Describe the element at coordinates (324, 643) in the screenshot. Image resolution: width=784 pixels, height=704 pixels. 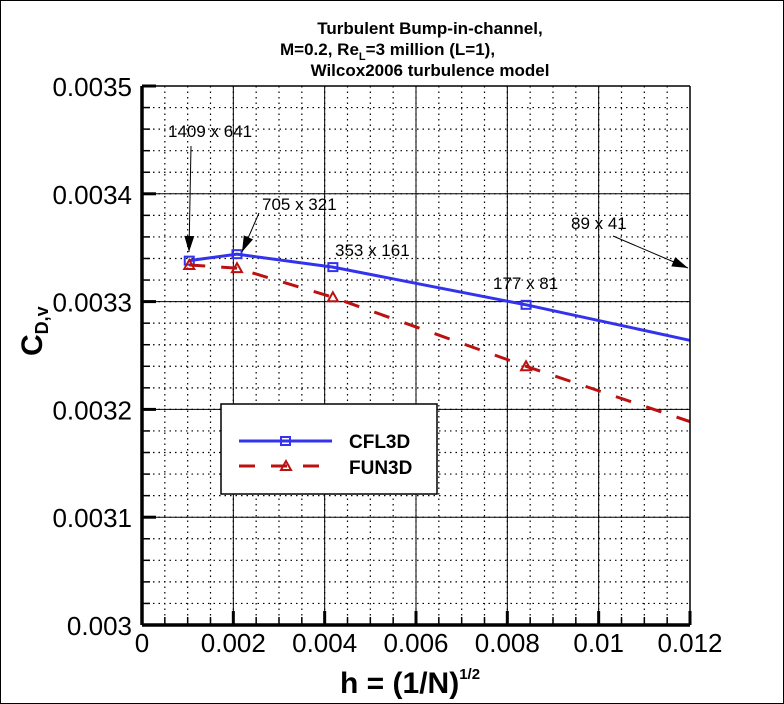
I see `x-tick-label: 0.004` at that location.